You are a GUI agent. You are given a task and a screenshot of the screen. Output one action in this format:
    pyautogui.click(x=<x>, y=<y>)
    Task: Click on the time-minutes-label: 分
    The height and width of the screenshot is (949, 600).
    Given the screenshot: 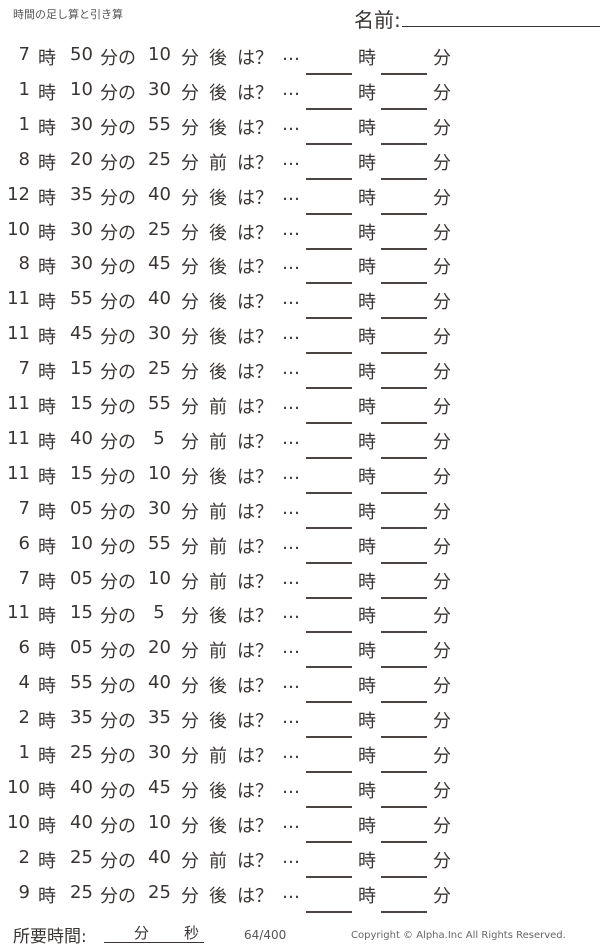 What is the action you would take?
    pyautogui.click(x=142, y=933)
    